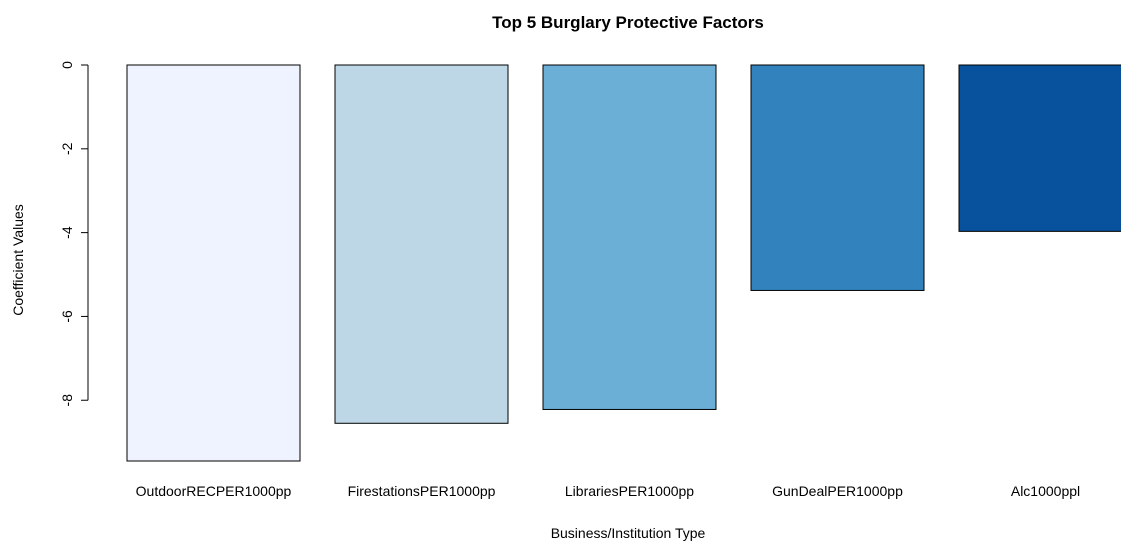 The height and width of the screenshot is (544, 1121). Describe the element at coordinates (67, 316) in the screenshot. I see `y-tick-label: -6` at that location.